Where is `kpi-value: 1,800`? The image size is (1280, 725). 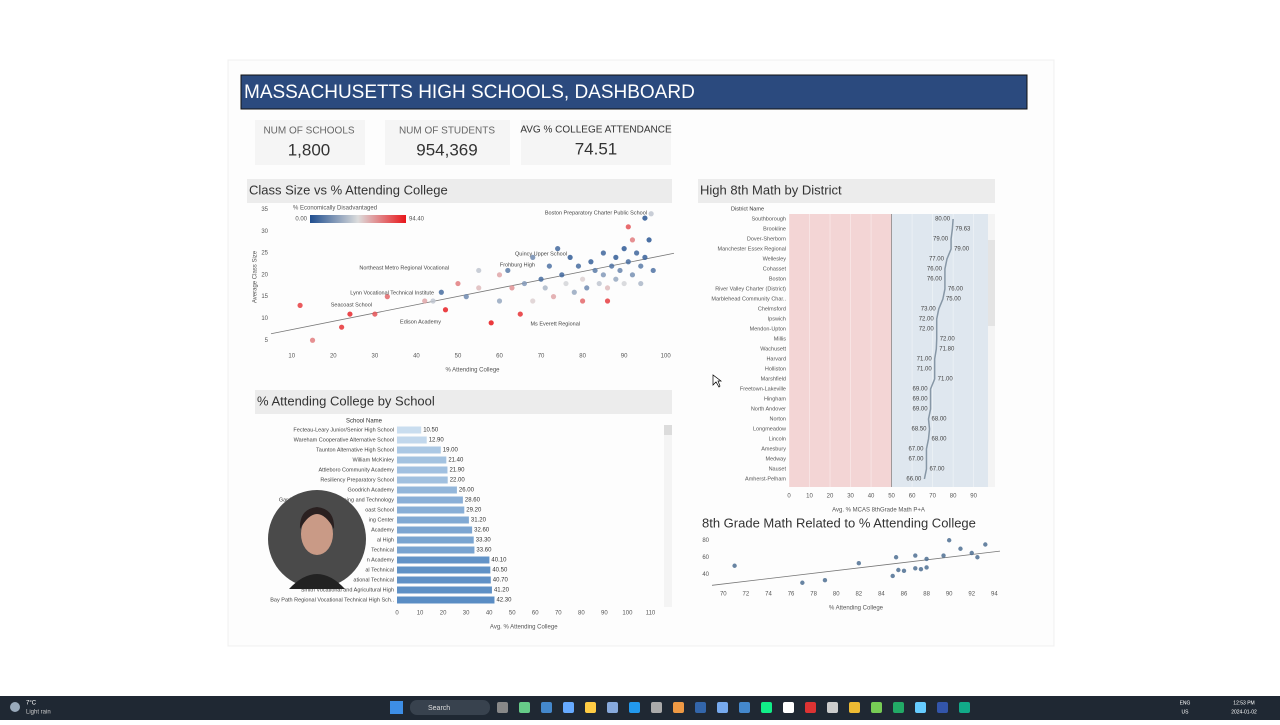
kpi-value: 1,800 is located at coordinates (309, 149).